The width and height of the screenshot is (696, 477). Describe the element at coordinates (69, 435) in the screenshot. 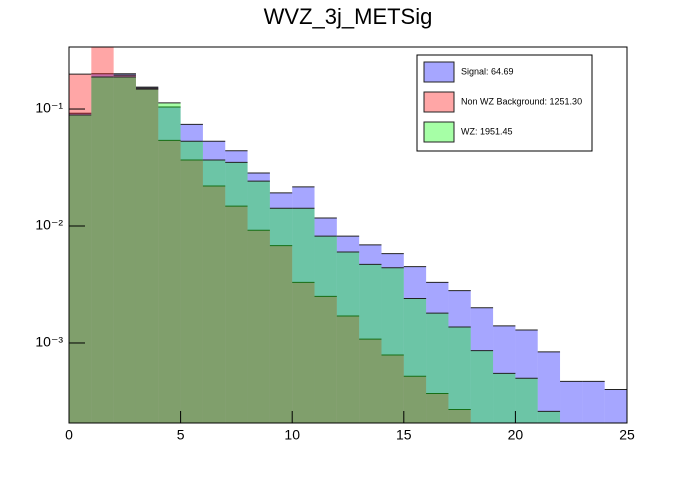

I see `x-tick-label: 0` at that location.